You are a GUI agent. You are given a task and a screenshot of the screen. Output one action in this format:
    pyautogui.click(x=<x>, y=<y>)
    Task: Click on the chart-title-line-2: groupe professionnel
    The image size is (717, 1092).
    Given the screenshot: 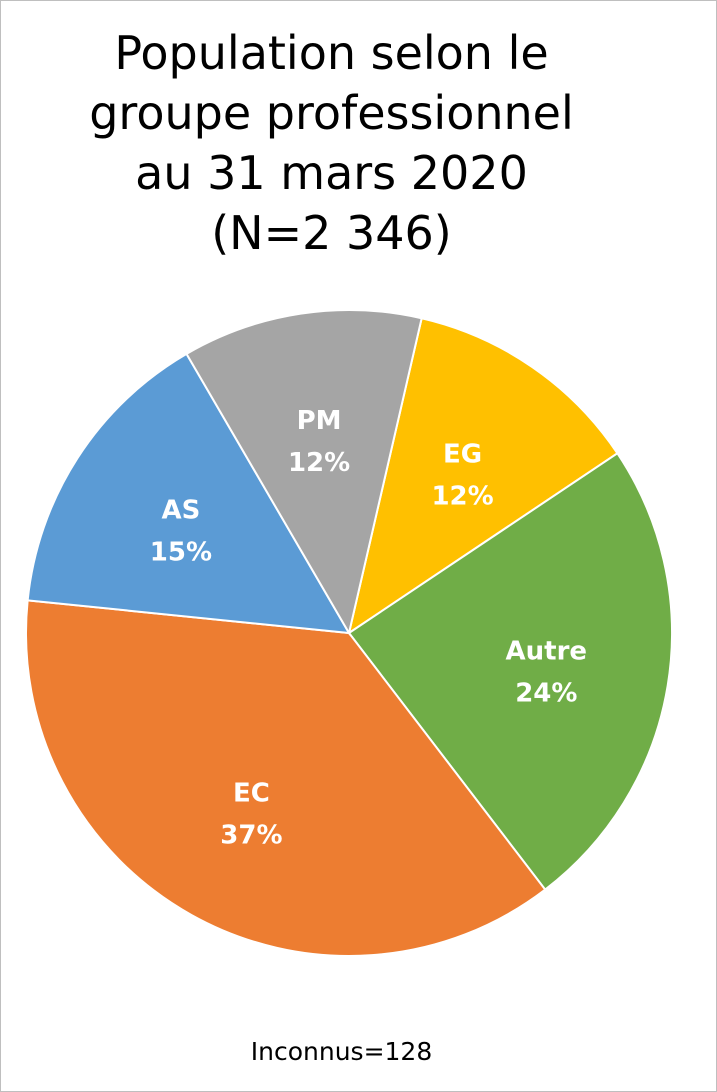 What is the action you would take?
    pyautogui.click(x=331, y=113)
    